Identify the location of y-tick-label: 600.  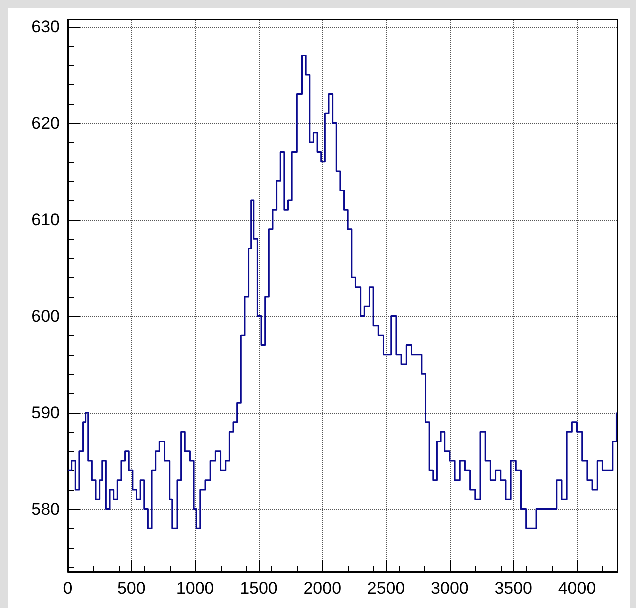
(46, 316).